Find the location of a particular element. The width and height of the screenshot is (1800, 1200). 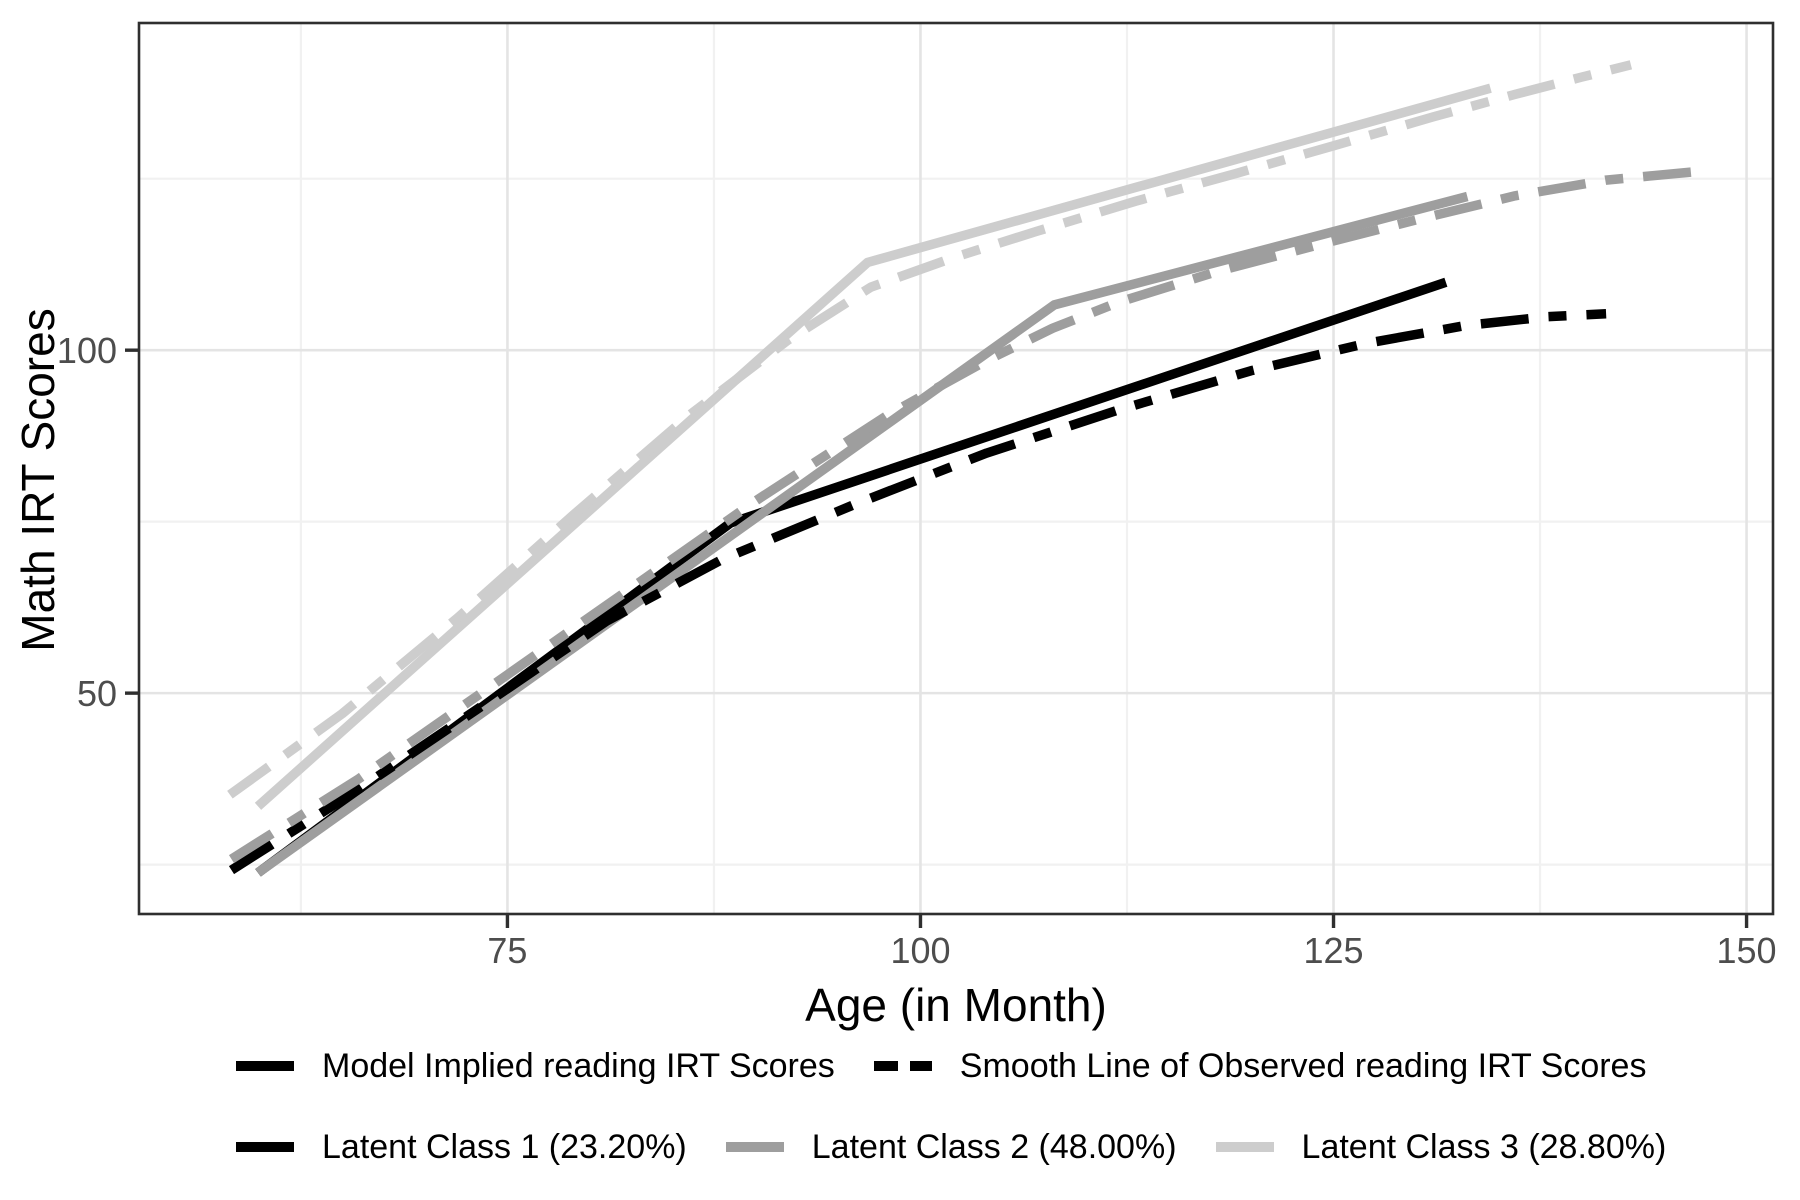

legend-item-model-implied: Model Implied reading IRT Scores is located at coordinates (535, 1066).